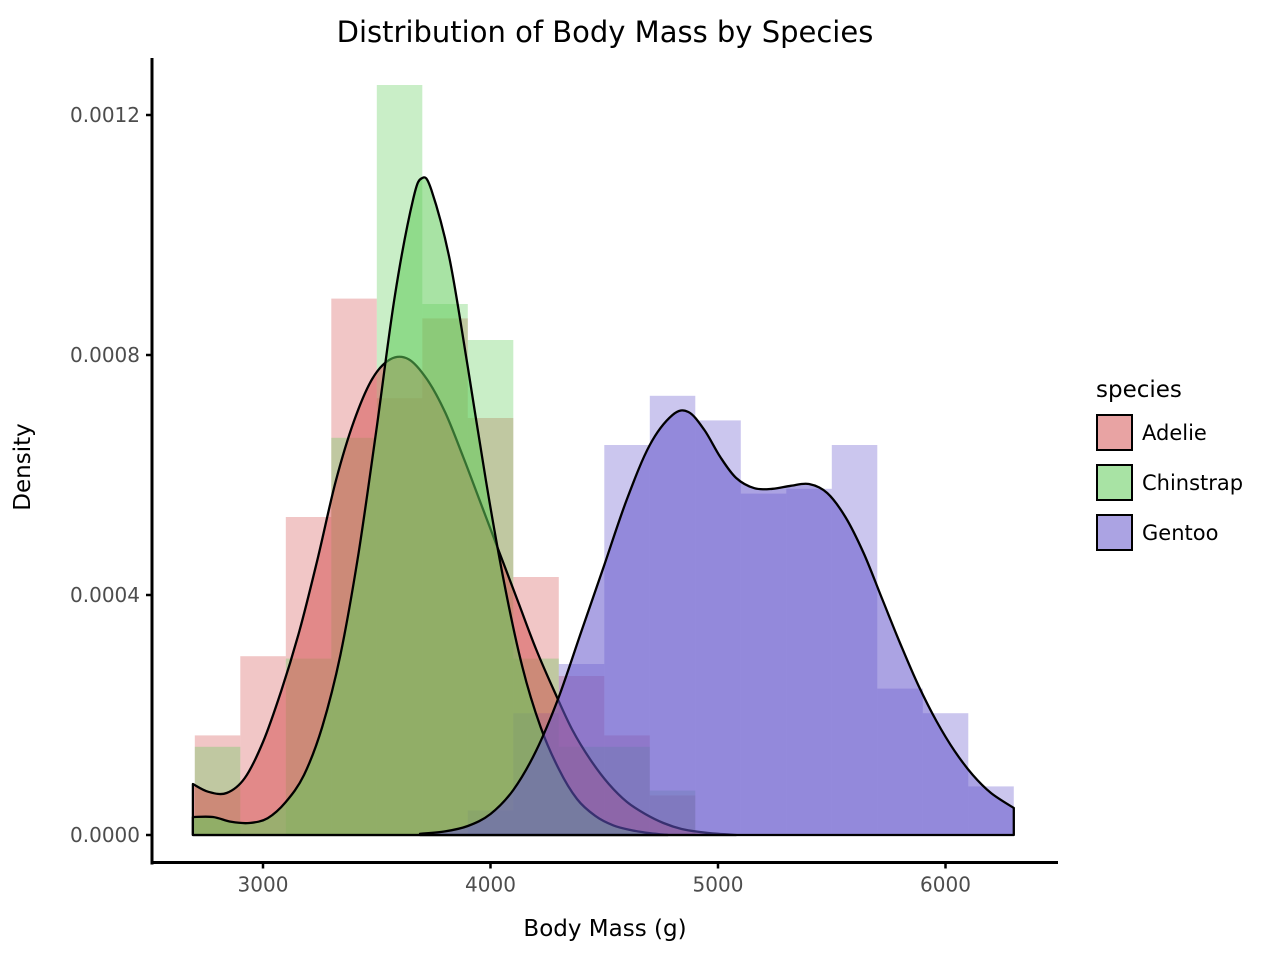 The height and width of the screenshot is (960, 1280). Describe the element at coordinates (718, 885) in the screenshot. I see `x-tick-label: 5000` at that location.